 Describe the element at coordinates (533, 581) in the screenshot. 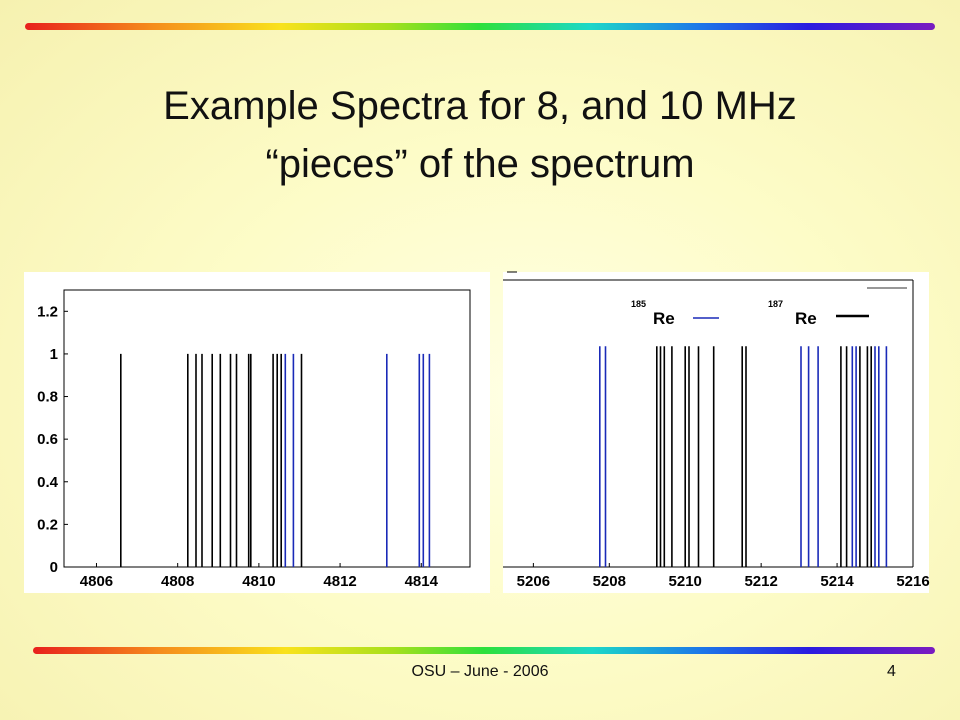

I see `right-x-tick-label: 5206` at that location.